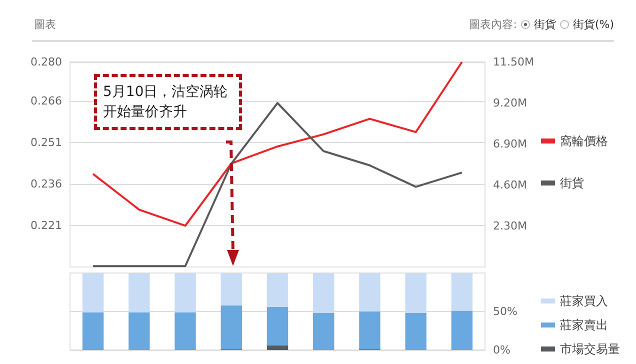 The height and width of the screenshot is (364, 636). What do you see at coordinates (584, 325) in the screenshot?
I see `legend-label: 莊家賣出` at bounding box center [584, 325].